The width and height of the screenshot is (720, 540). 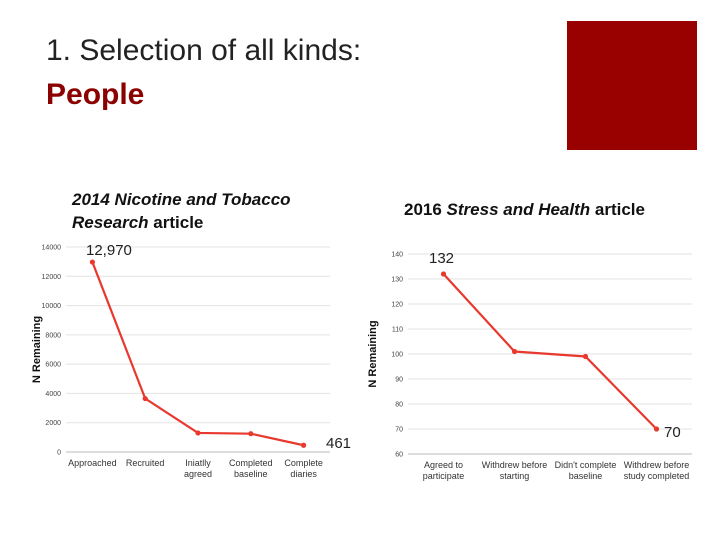 I want to click on left-end-annotation: 461, so click(x=339, y=443).